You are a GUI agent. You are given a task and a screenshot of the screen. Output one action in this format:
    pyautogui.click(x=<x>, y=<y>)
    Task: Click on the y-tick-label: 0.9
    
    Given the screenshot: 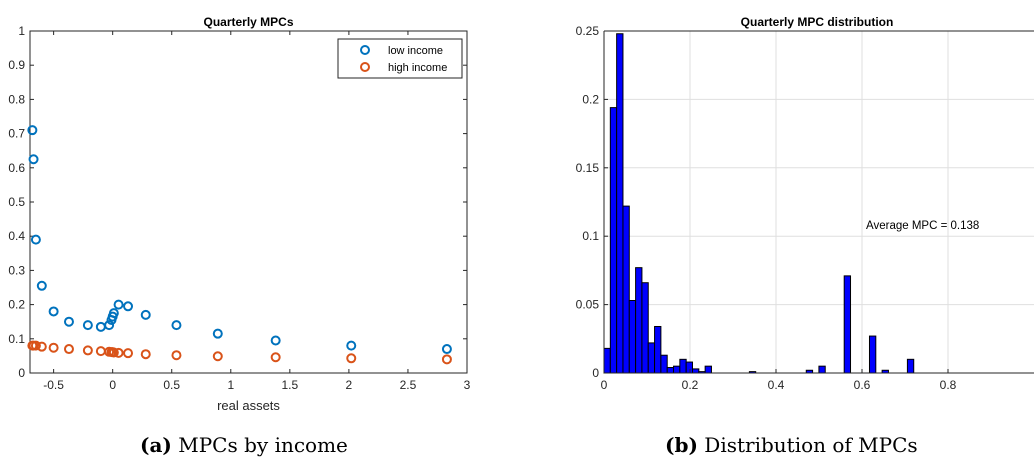 What is the action you would take?
    pyautogui.click(x=16, y=65)
    